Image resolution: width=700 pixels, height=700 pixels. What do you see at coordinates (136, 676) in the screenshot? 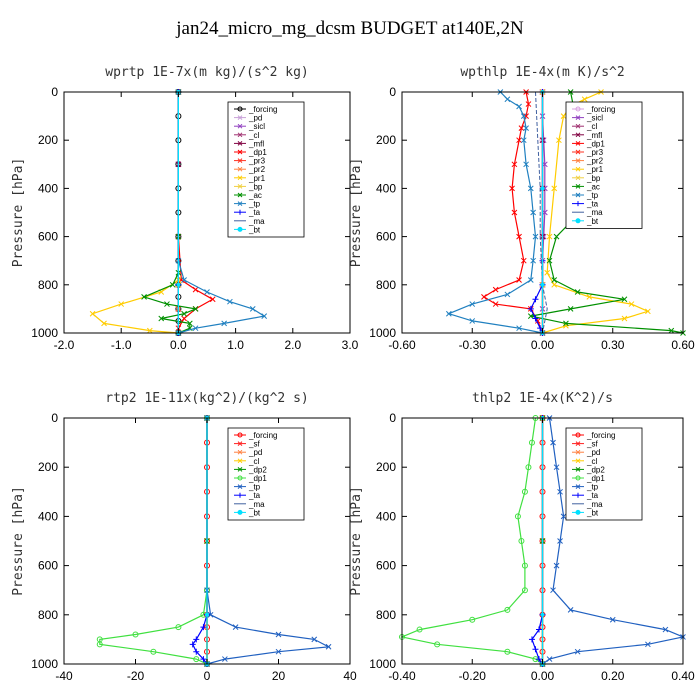
I see `x-tick-label: -20` at bounding box center [136, 676].